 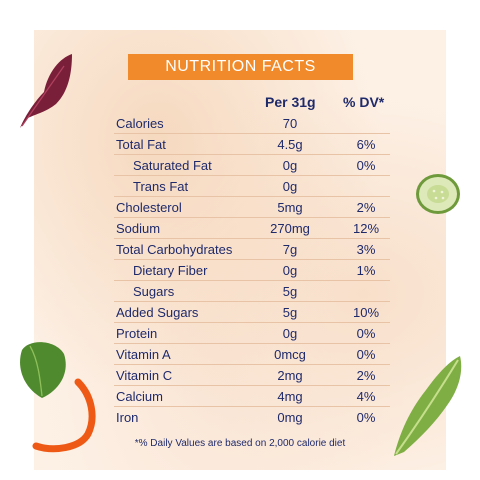 What do you see at coordinates (252, 165) in the screenshot?
I see `nutrient-row: Saturated Fat 0g 0%` at bounding box center [252, 165].